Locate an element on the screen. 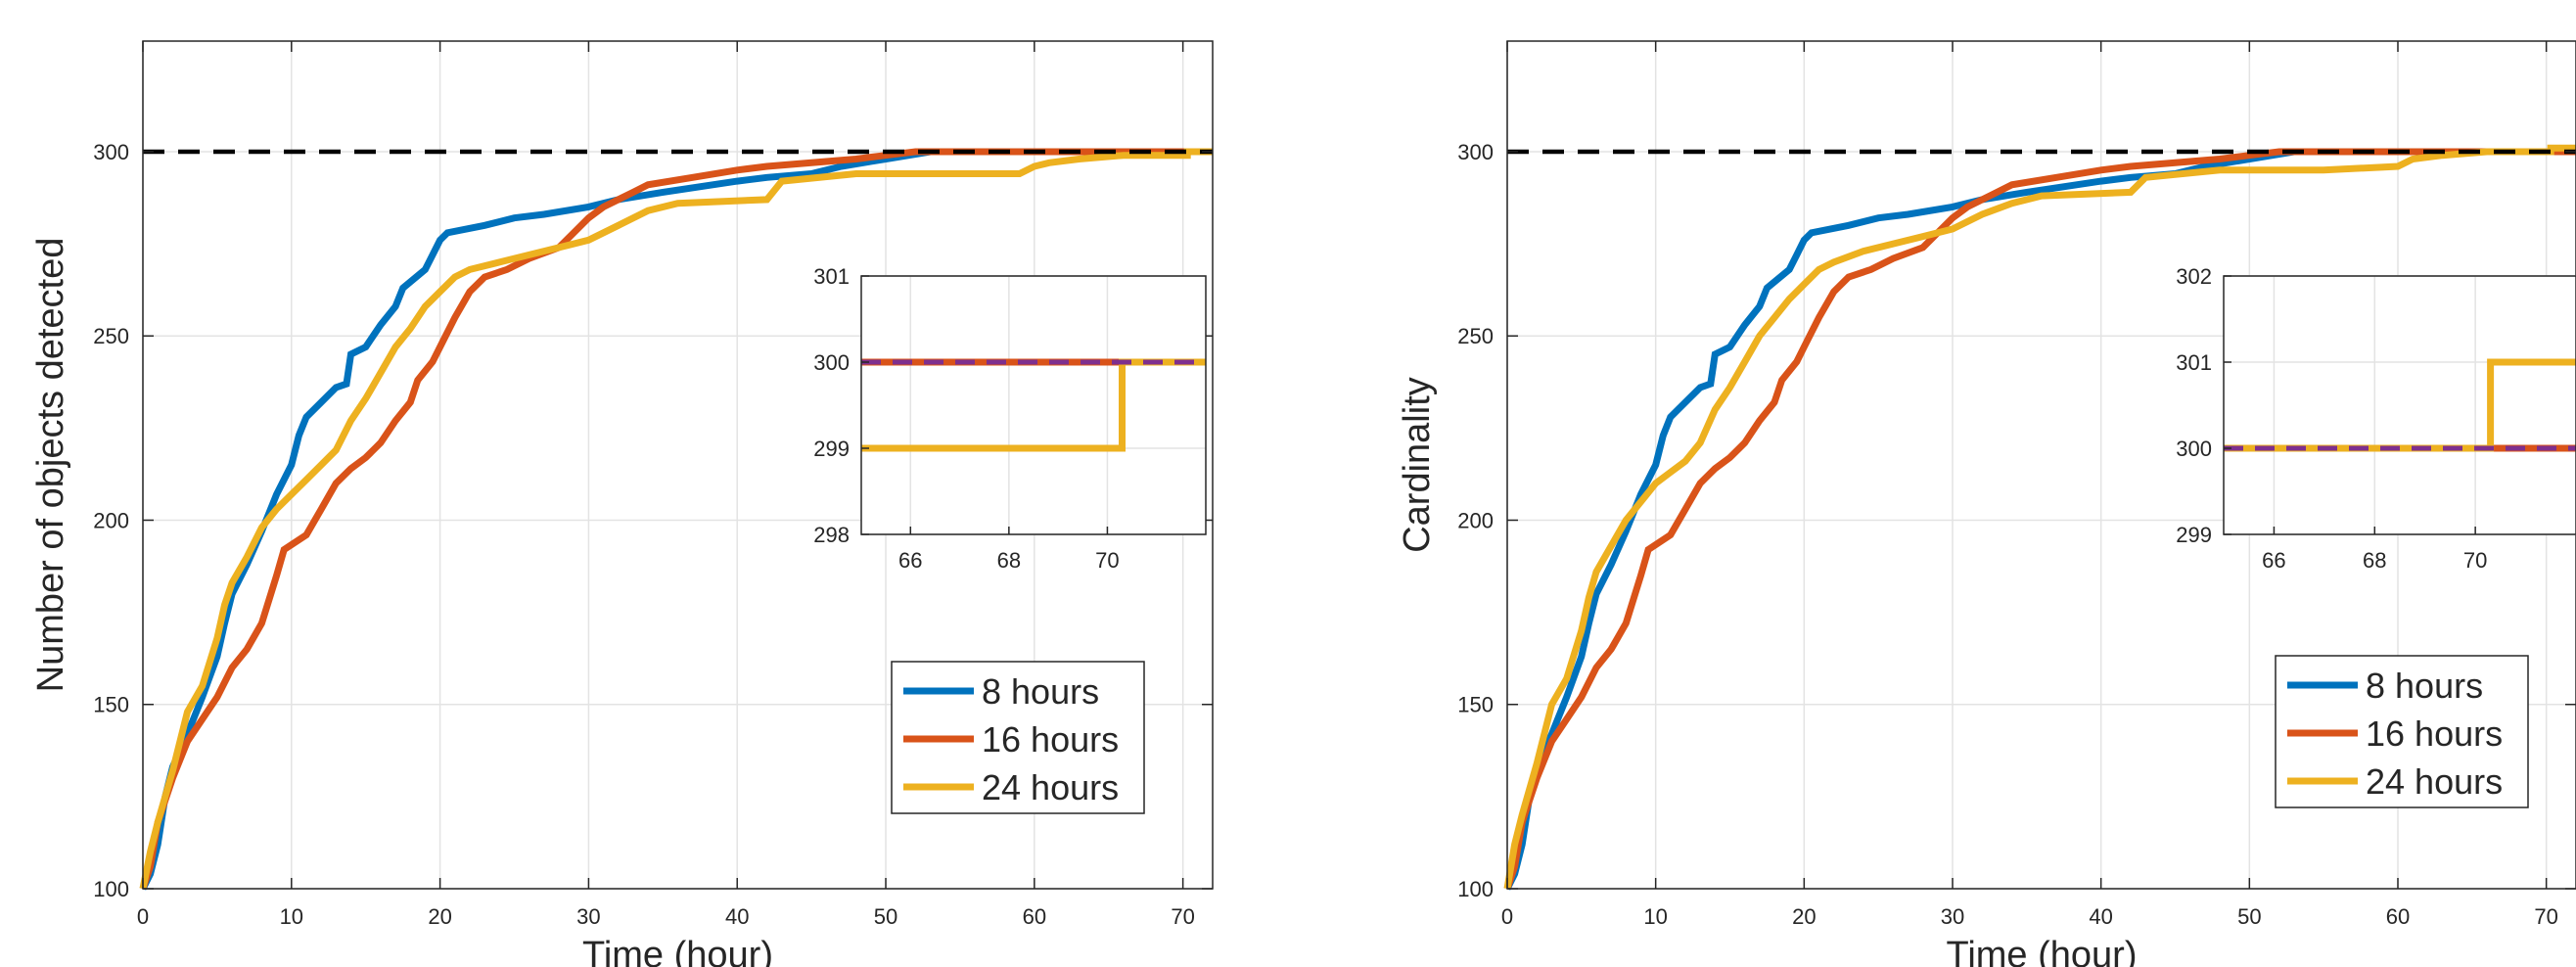 This screenshot has height=967, width=2576. inset-plot: 66 68 70 298 299 300 301 is located at coordinates (1010, 418).